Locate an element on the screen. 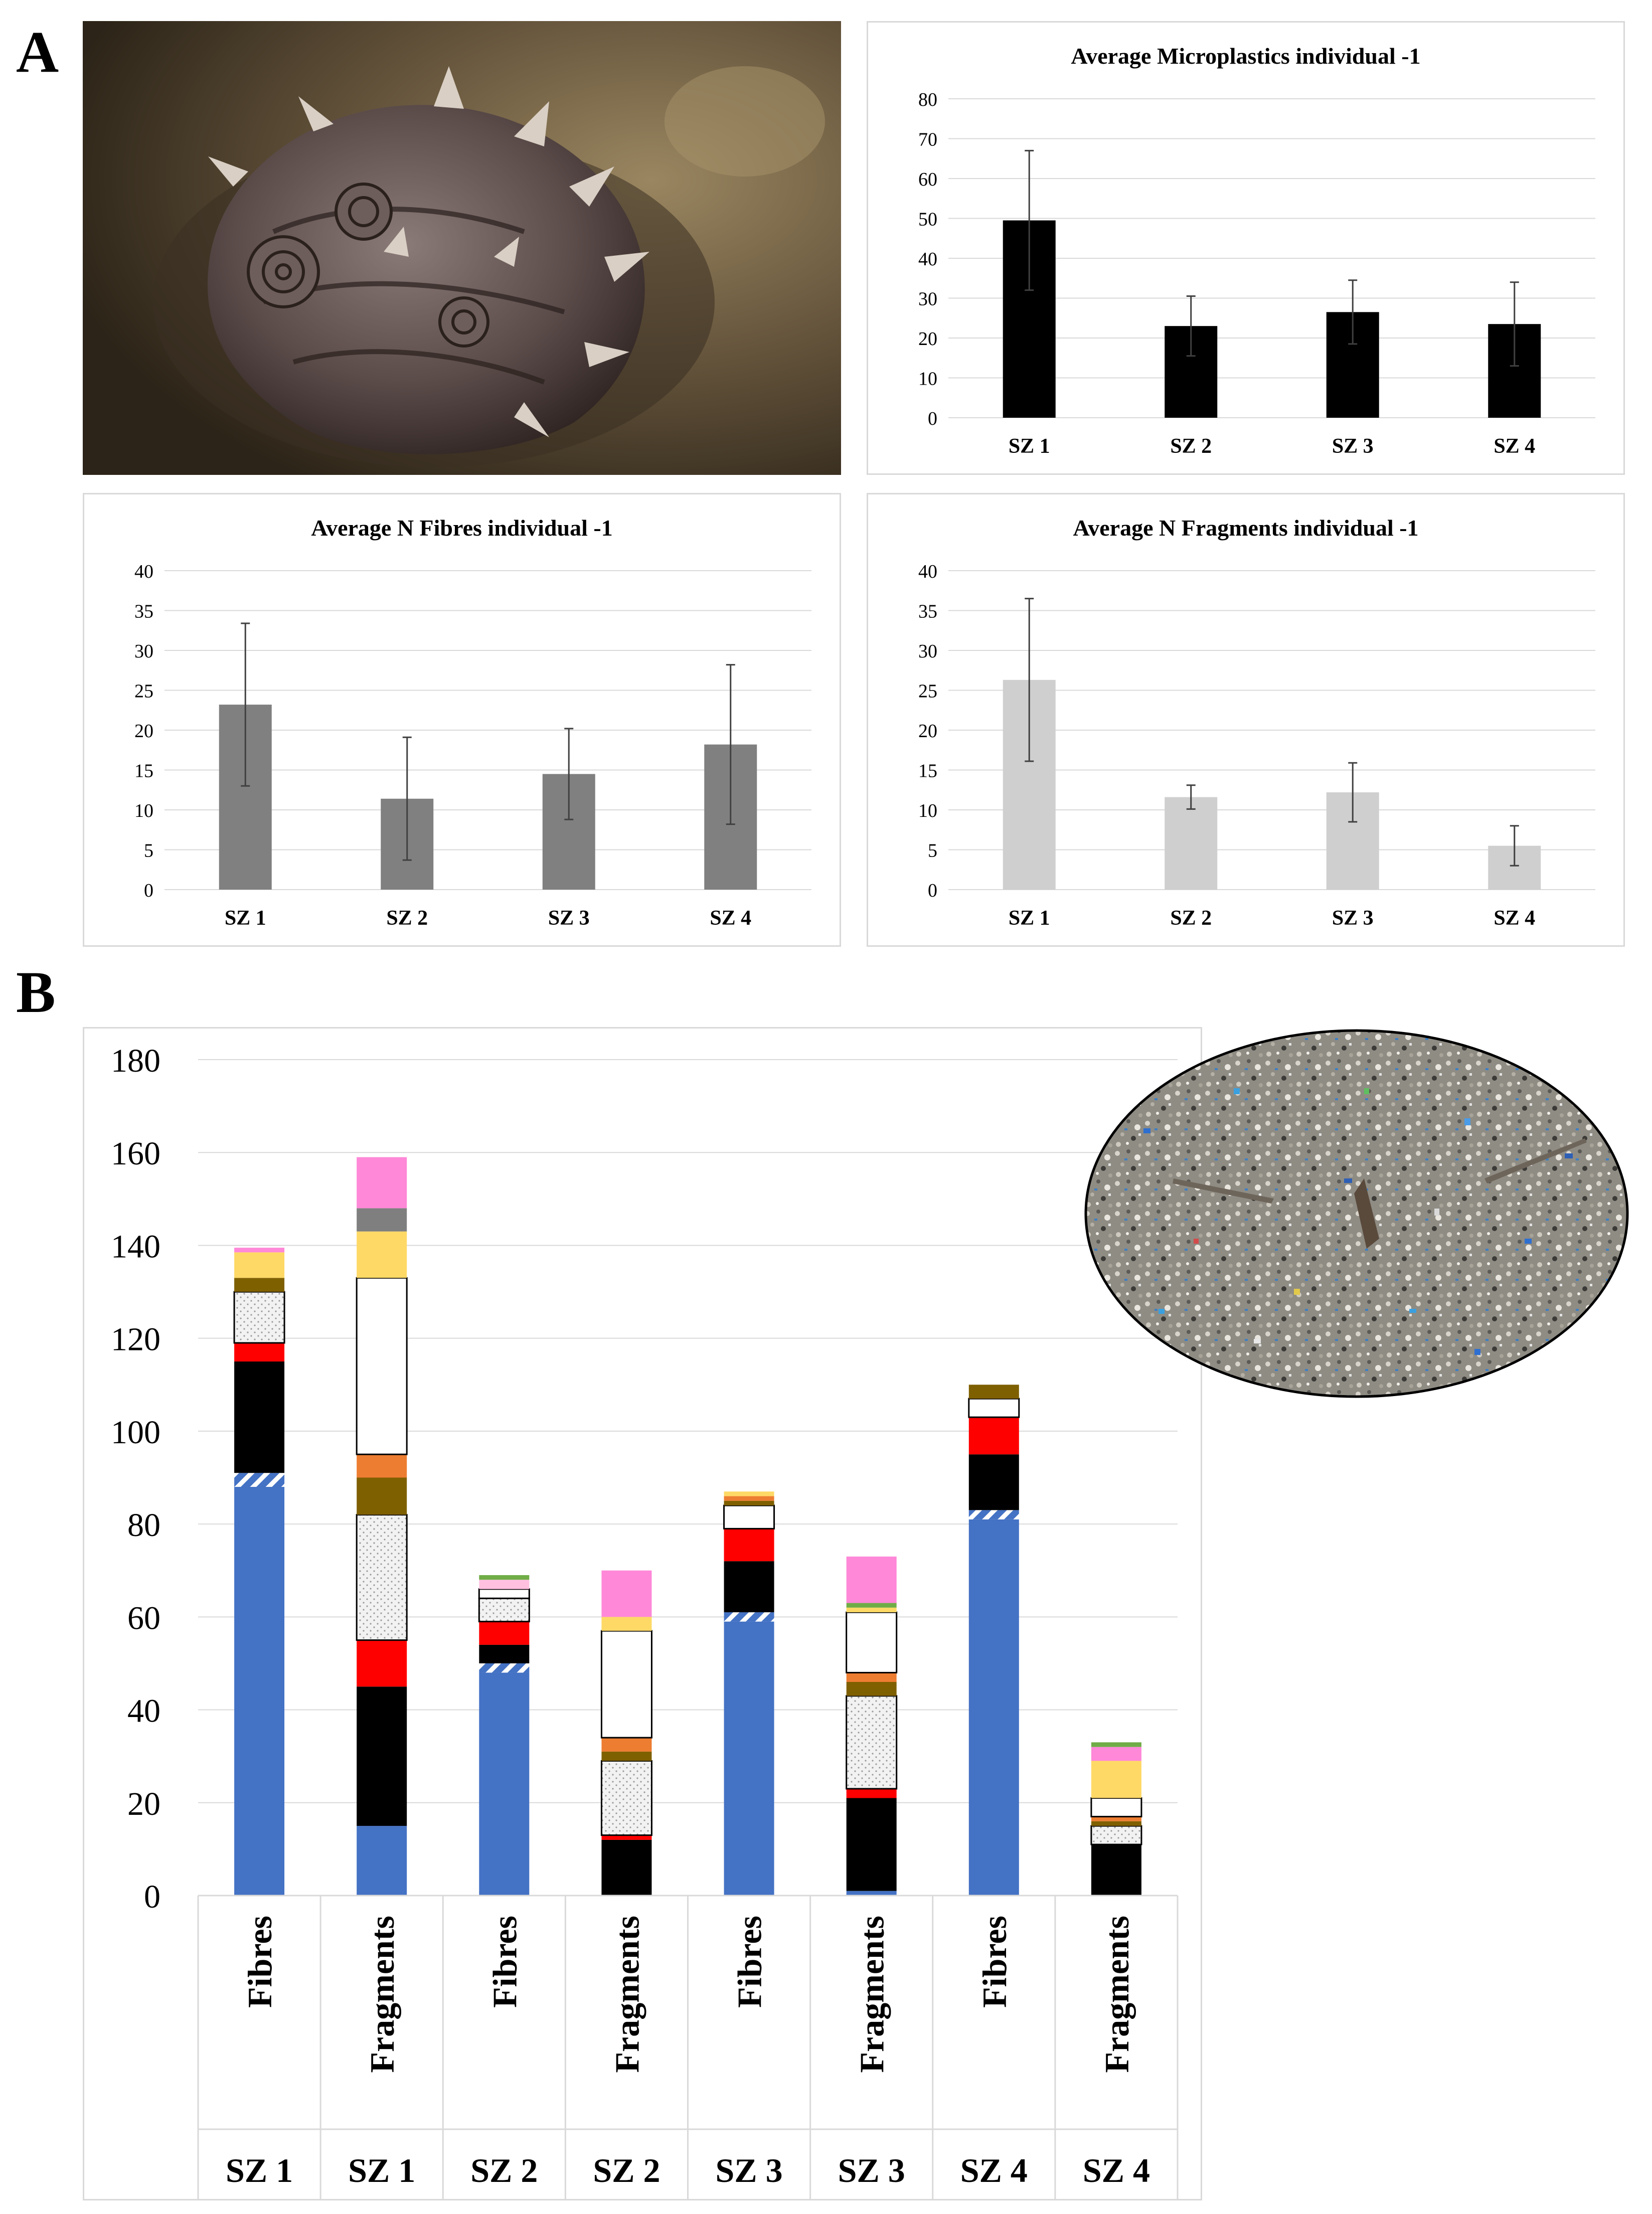 Image resolution: width=1652 pixels, height=2214 pixels. y-tick-label: 100 is located at coordinates (135, 1432).